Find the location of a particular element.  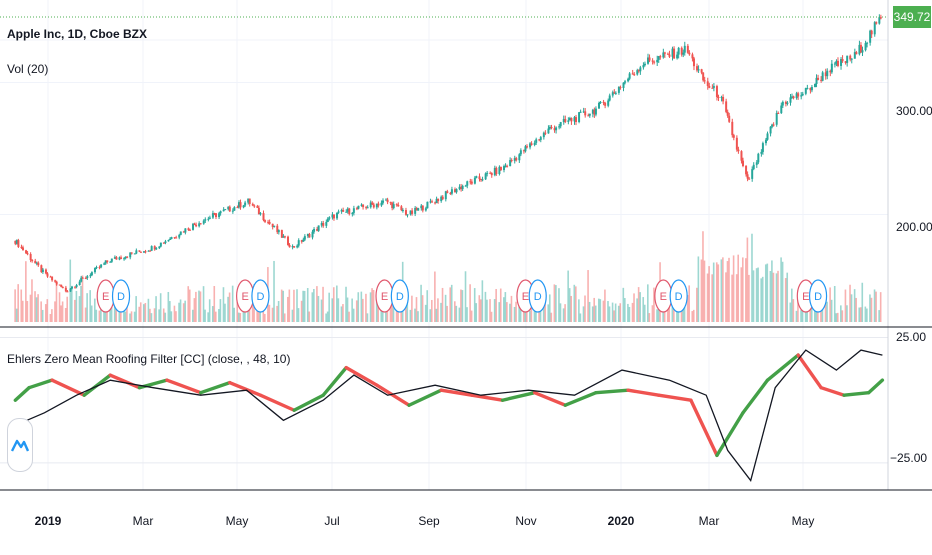

event-markers: E E E E E ED D D D D D is located at coordinates (462, 296).